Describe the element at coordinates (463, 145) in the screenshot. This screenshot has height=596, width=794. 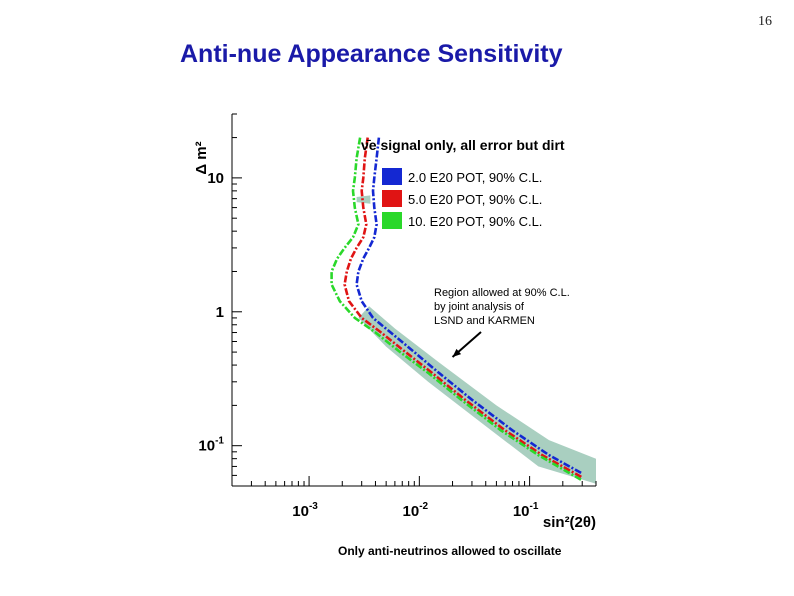
I see `legend-title: ν̄e signal only, all error but dirt` at that location.